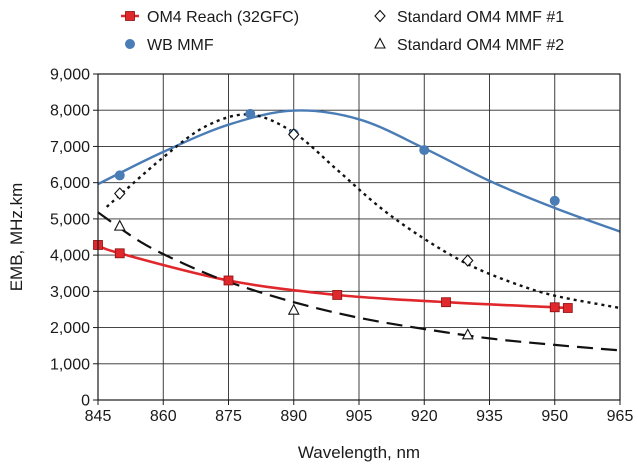  What do you see at coordinates (70, 328) in the screenshot?
I see `y-tick-label: 2,000` at bounding box center [70, 328].